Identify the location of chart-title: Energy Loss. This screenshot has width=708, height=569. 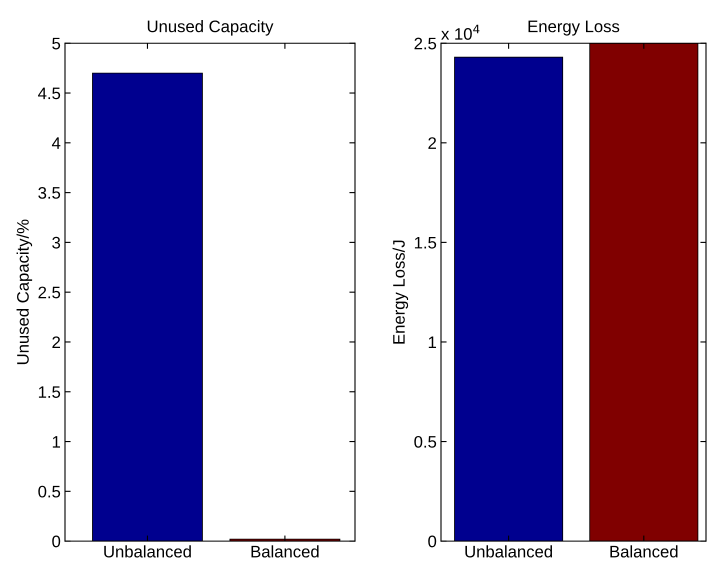
(574, 28).